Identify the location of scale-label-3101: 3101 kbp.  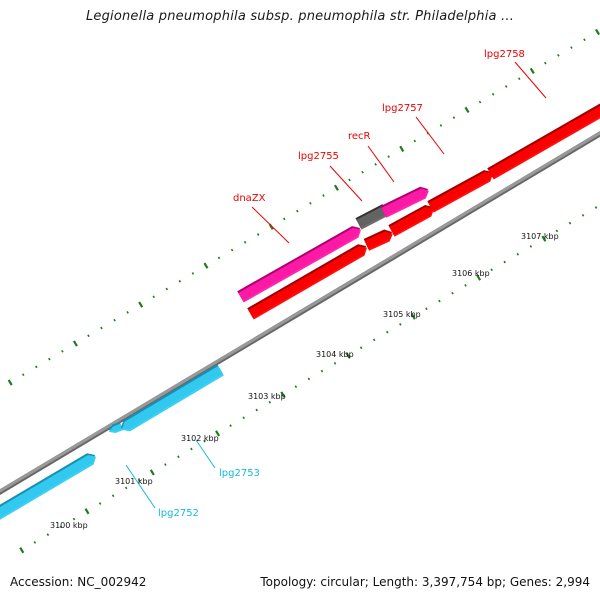
(134, 481).